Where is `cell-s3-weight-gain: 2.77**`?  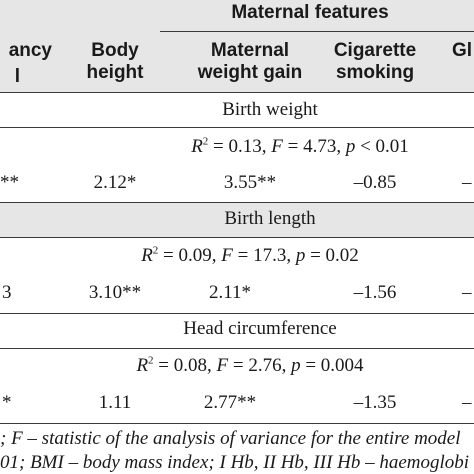 cell-s3-weight-gain: 2.77** is located at coordinates (230, 403).